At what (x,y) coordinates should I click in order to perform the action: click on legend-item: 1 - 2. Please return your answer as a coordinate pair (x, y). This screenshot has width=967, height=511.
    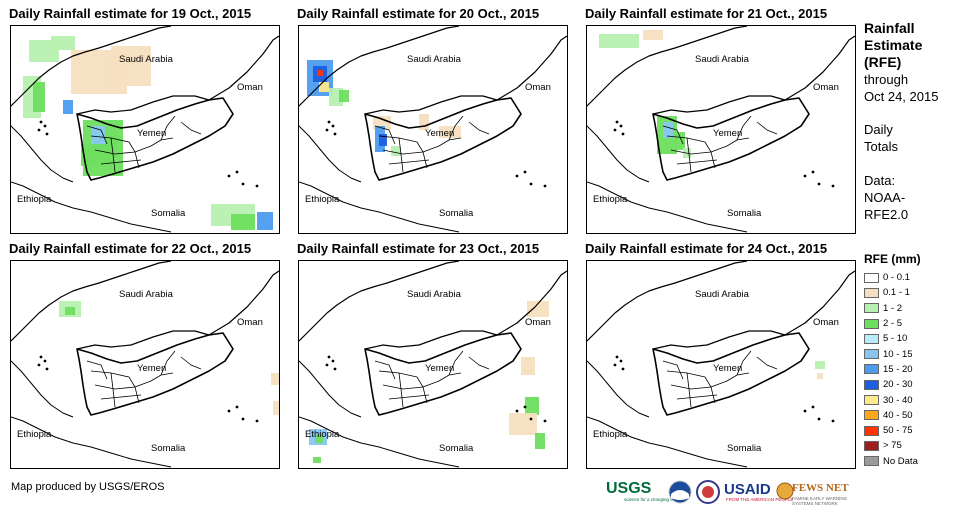
    Looking at the image, I should click on (892, 308).